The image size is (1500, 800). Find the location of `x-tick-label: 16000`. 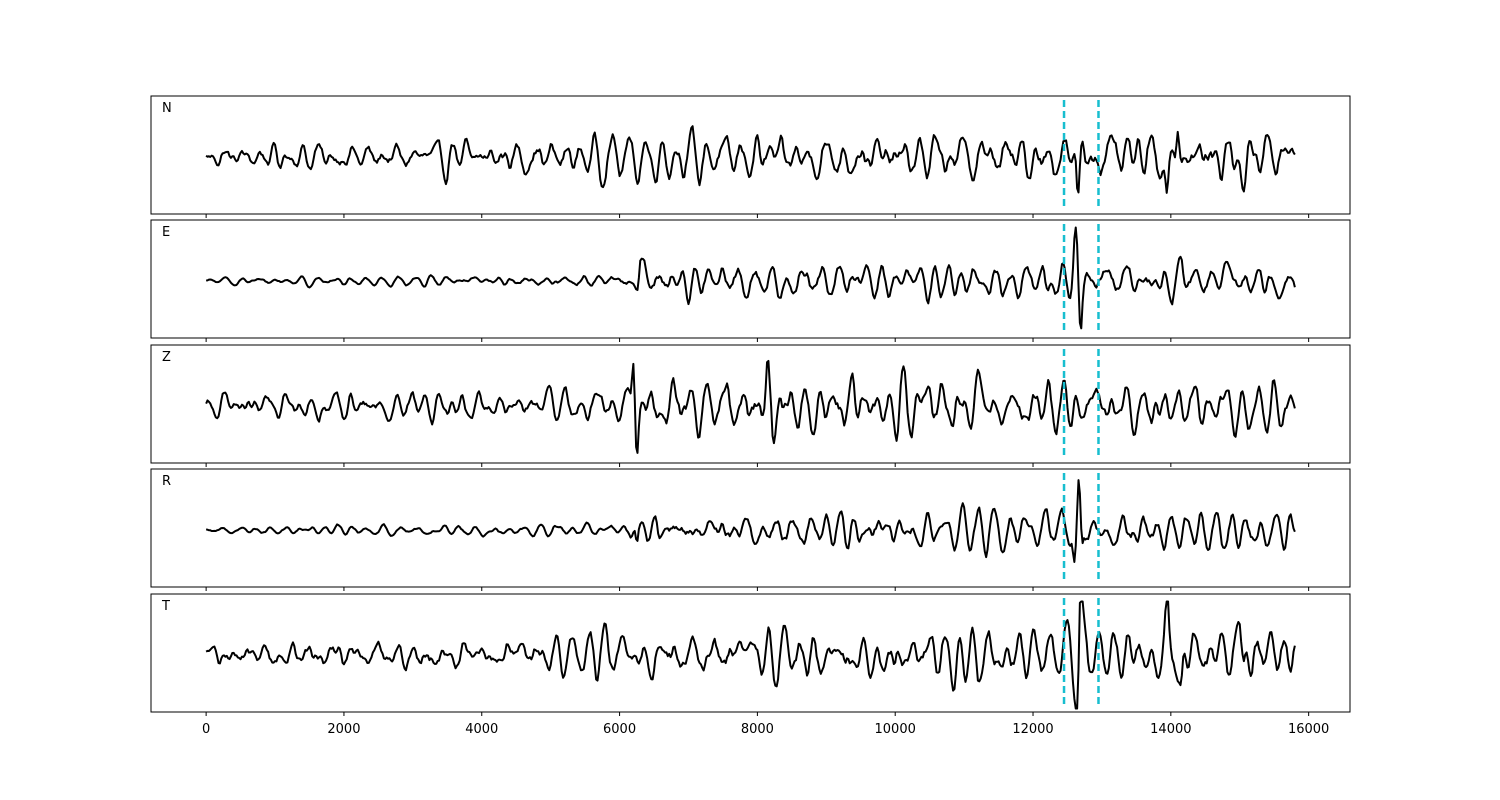

x-tick-label: 16000 is located at coordinates (1308, 729).